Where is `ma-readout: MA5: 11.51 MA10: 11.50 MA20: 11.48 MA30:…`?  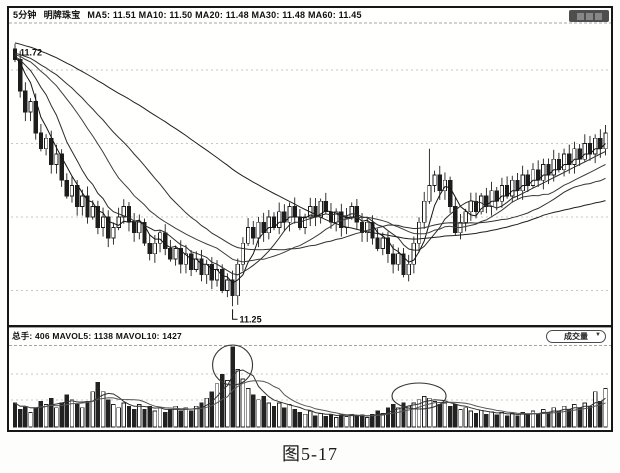 ma-readout: MA5: 11.51 MA10: 11.50 MA20: 11.48 MA30:… is located at coordinates (224, 15).